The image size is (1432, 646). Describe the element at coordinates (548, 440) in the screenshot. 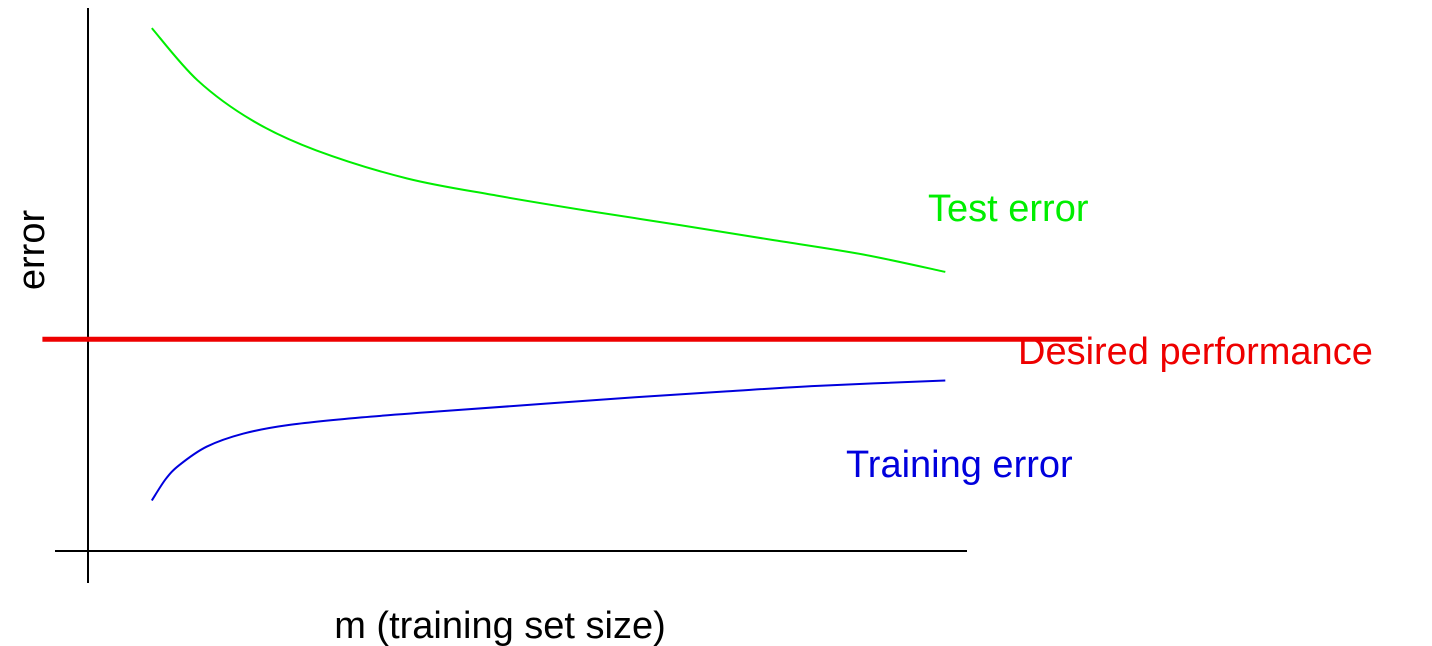

I see `series-line-training-error` at that location.